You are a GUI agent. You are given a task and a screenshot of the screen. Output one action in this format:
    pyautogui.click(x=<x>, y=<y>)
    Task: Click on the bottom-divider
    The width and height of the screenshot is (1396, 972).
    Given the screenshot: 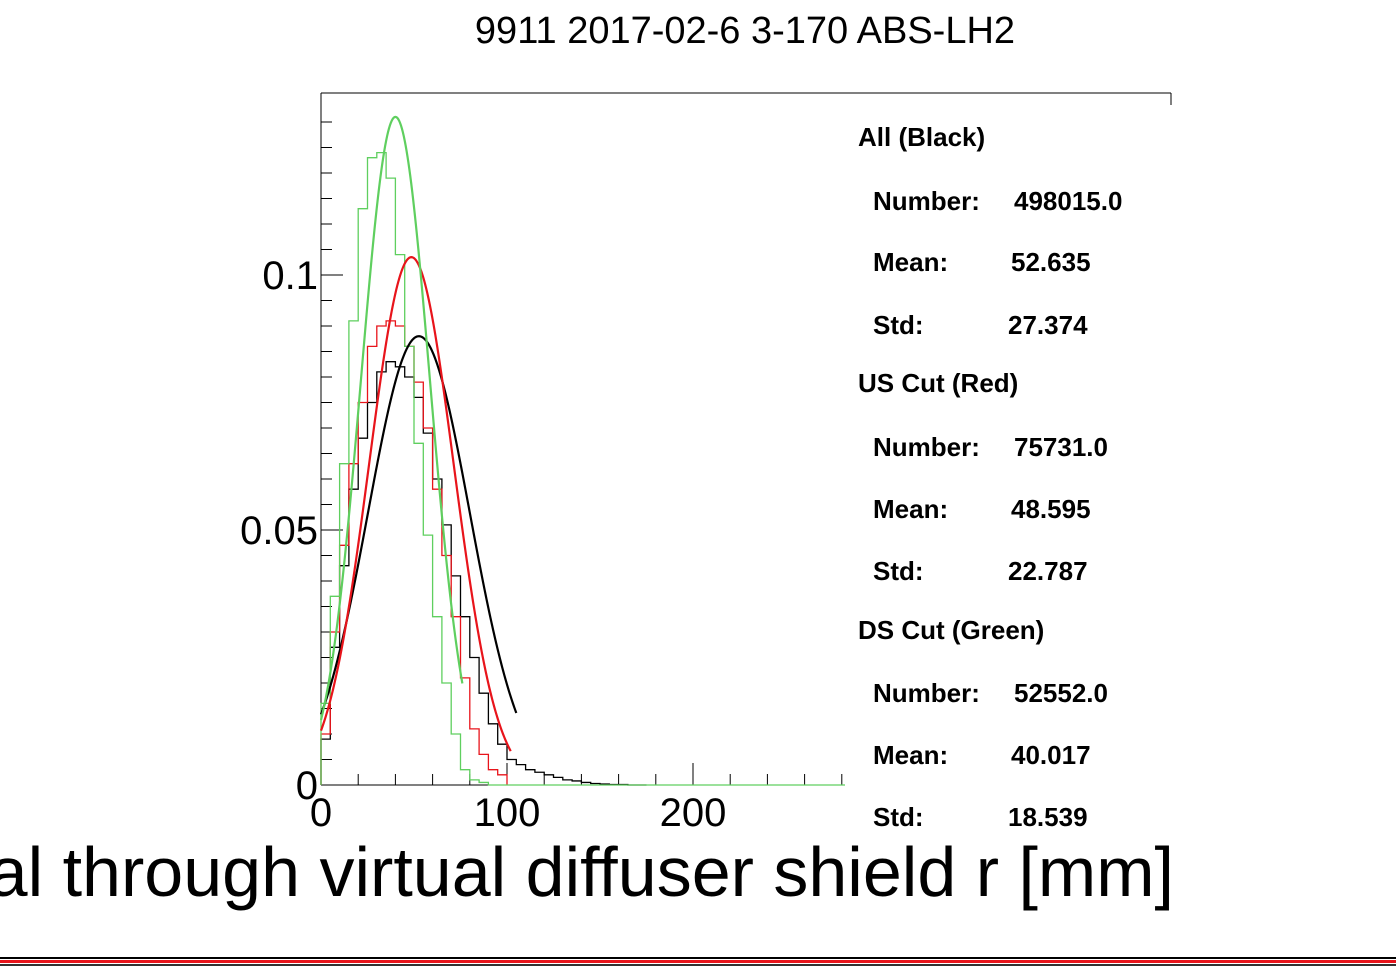 What is the action you would take?
    pyautogui.click(x=698, y=961)
    